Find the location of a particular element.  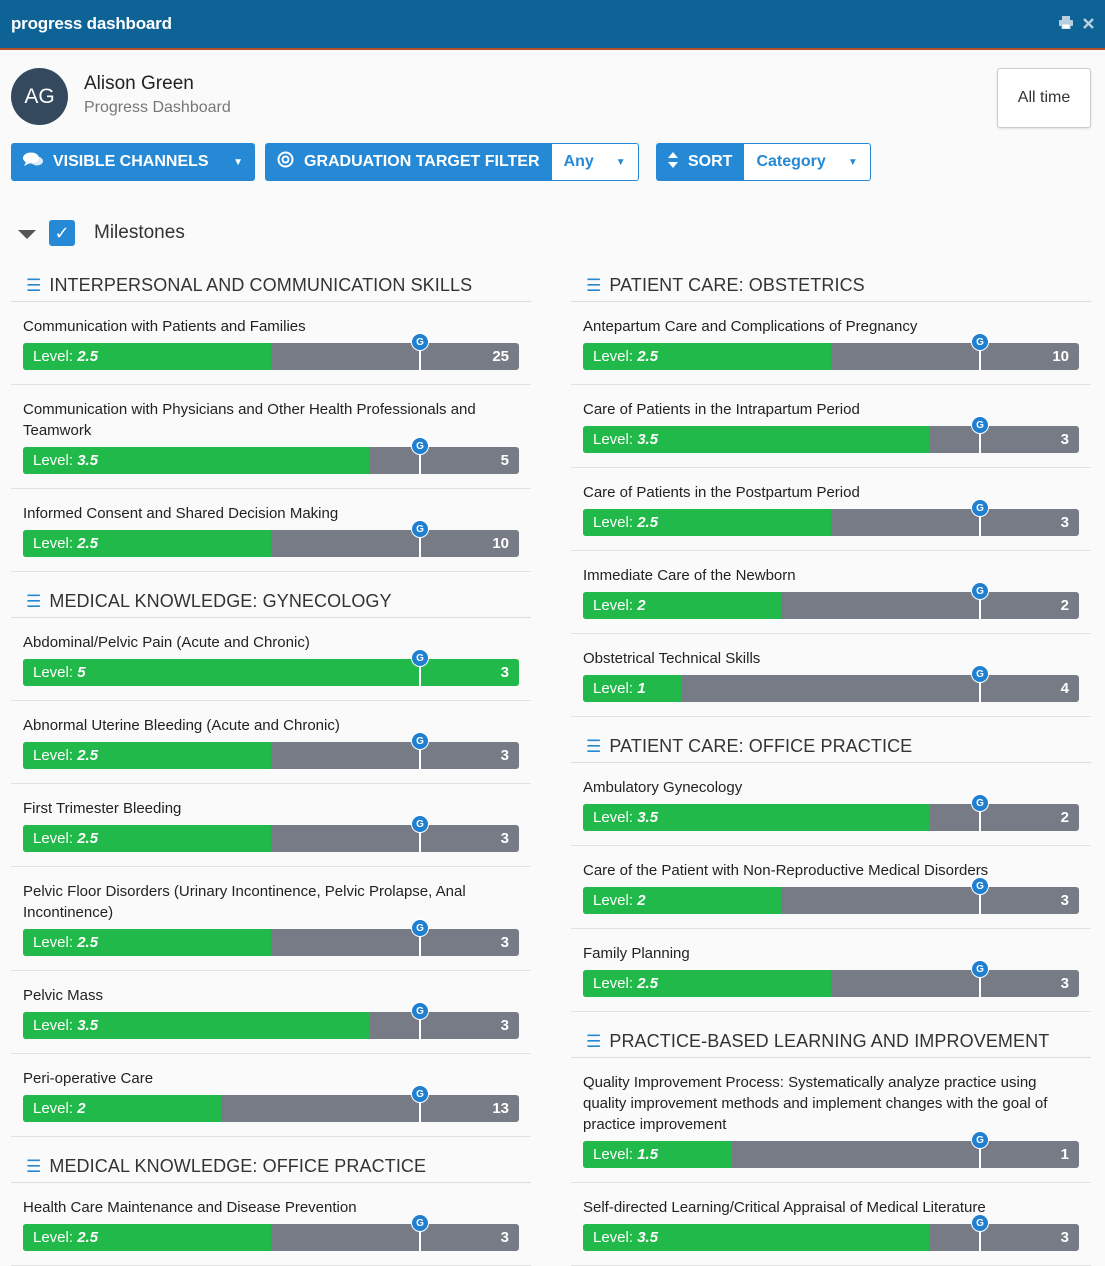

avatar: AG is located at coordinates (39, 96).